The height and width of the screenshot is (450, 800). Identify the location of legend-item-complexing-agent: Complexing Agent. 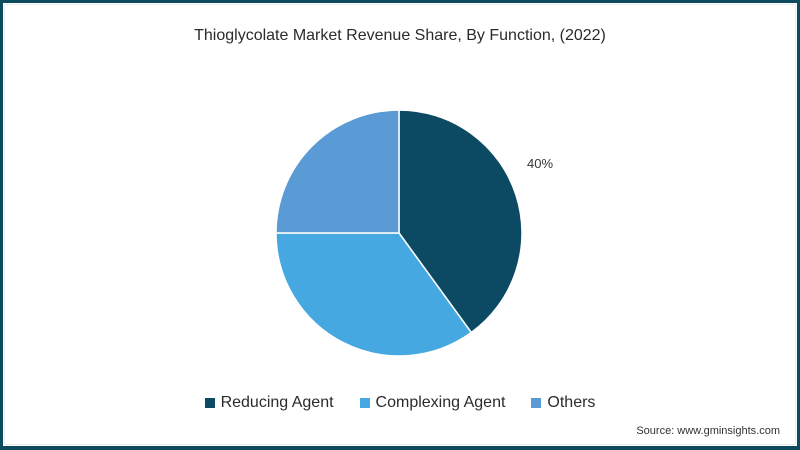
(432, 403).